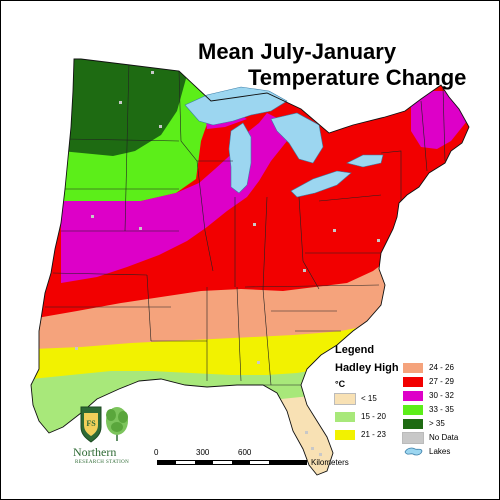  I want to click on lake-icon, so click(413, 452).